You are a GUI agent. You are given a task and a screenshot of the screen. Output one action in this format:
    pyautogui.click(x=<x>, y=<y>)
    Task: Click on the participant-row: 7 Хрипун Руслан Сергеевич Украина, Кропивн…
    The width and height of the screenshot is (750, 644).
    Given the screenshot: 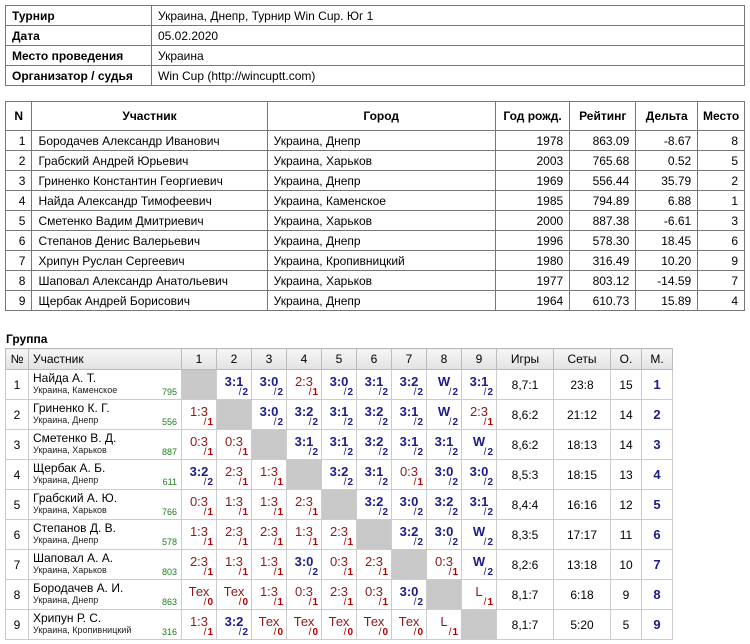 What is the action you would take?
    pyautogui.click(x=374, y=260)
    